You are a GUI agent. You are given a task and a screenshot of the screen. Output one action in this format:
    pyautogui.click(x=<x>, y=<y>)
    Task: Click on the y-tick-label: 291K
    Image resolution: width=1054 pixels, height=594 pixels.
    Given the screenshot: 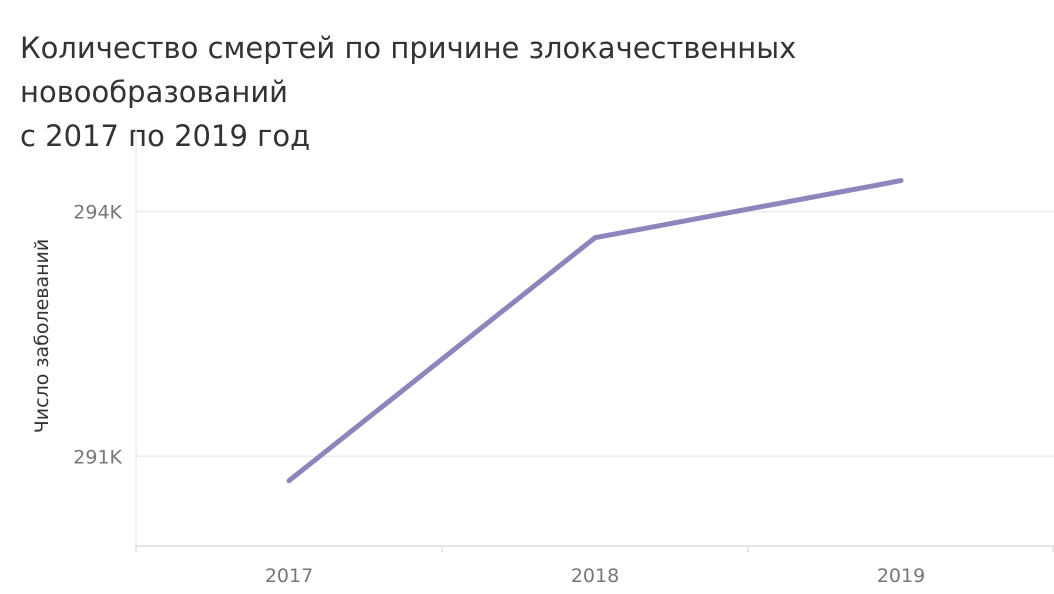 What is the action you would take?
    pyautogui.click(x=97, y=457)
    